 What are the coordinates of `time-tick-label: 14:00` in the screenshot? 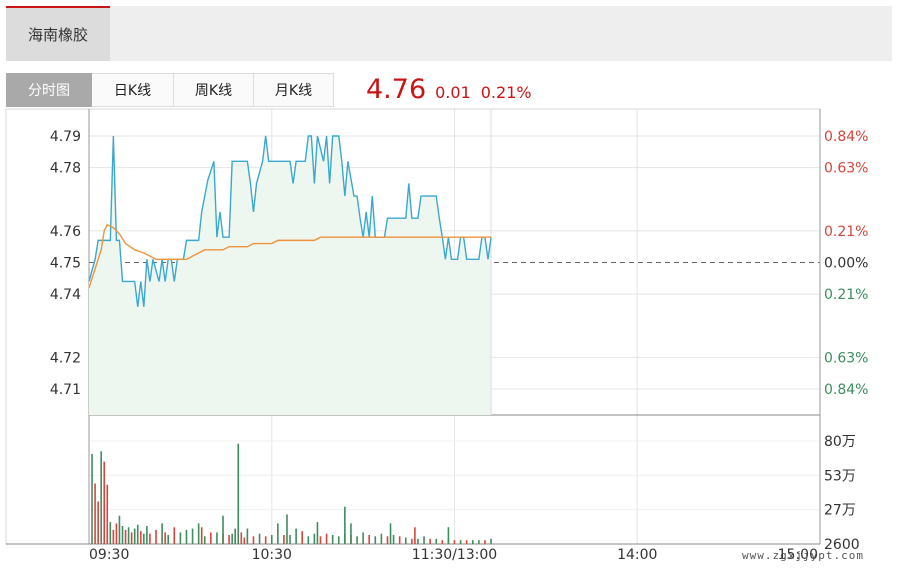 It's located at (637, 555).